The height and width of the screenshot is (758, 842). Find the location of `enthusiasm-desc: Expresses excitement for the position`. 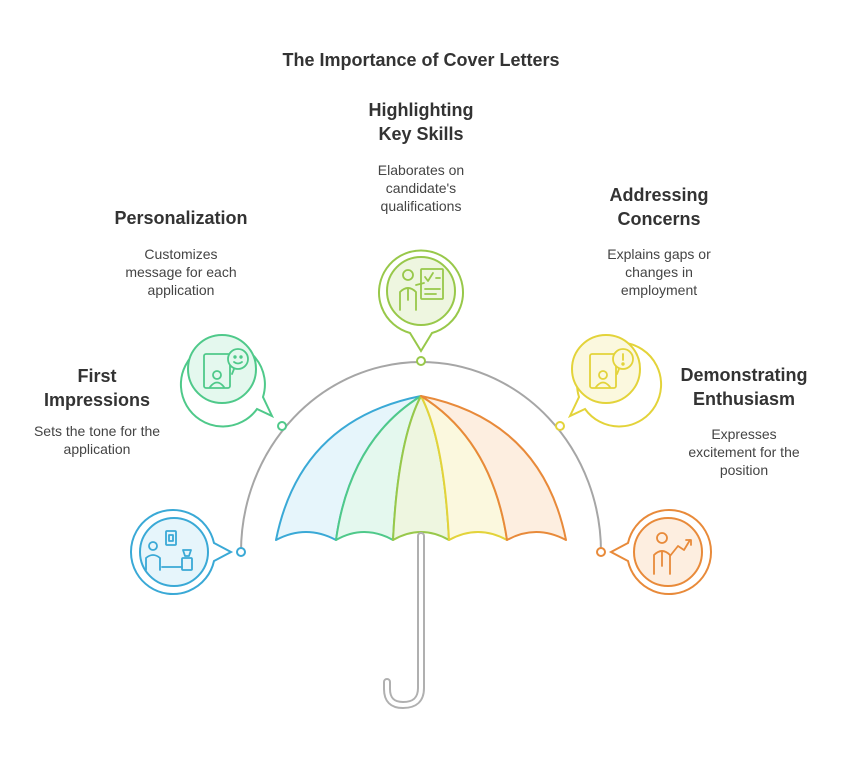

enthusiasm-desc: Expresses excitement for the position is located at coordinates (744, 452).